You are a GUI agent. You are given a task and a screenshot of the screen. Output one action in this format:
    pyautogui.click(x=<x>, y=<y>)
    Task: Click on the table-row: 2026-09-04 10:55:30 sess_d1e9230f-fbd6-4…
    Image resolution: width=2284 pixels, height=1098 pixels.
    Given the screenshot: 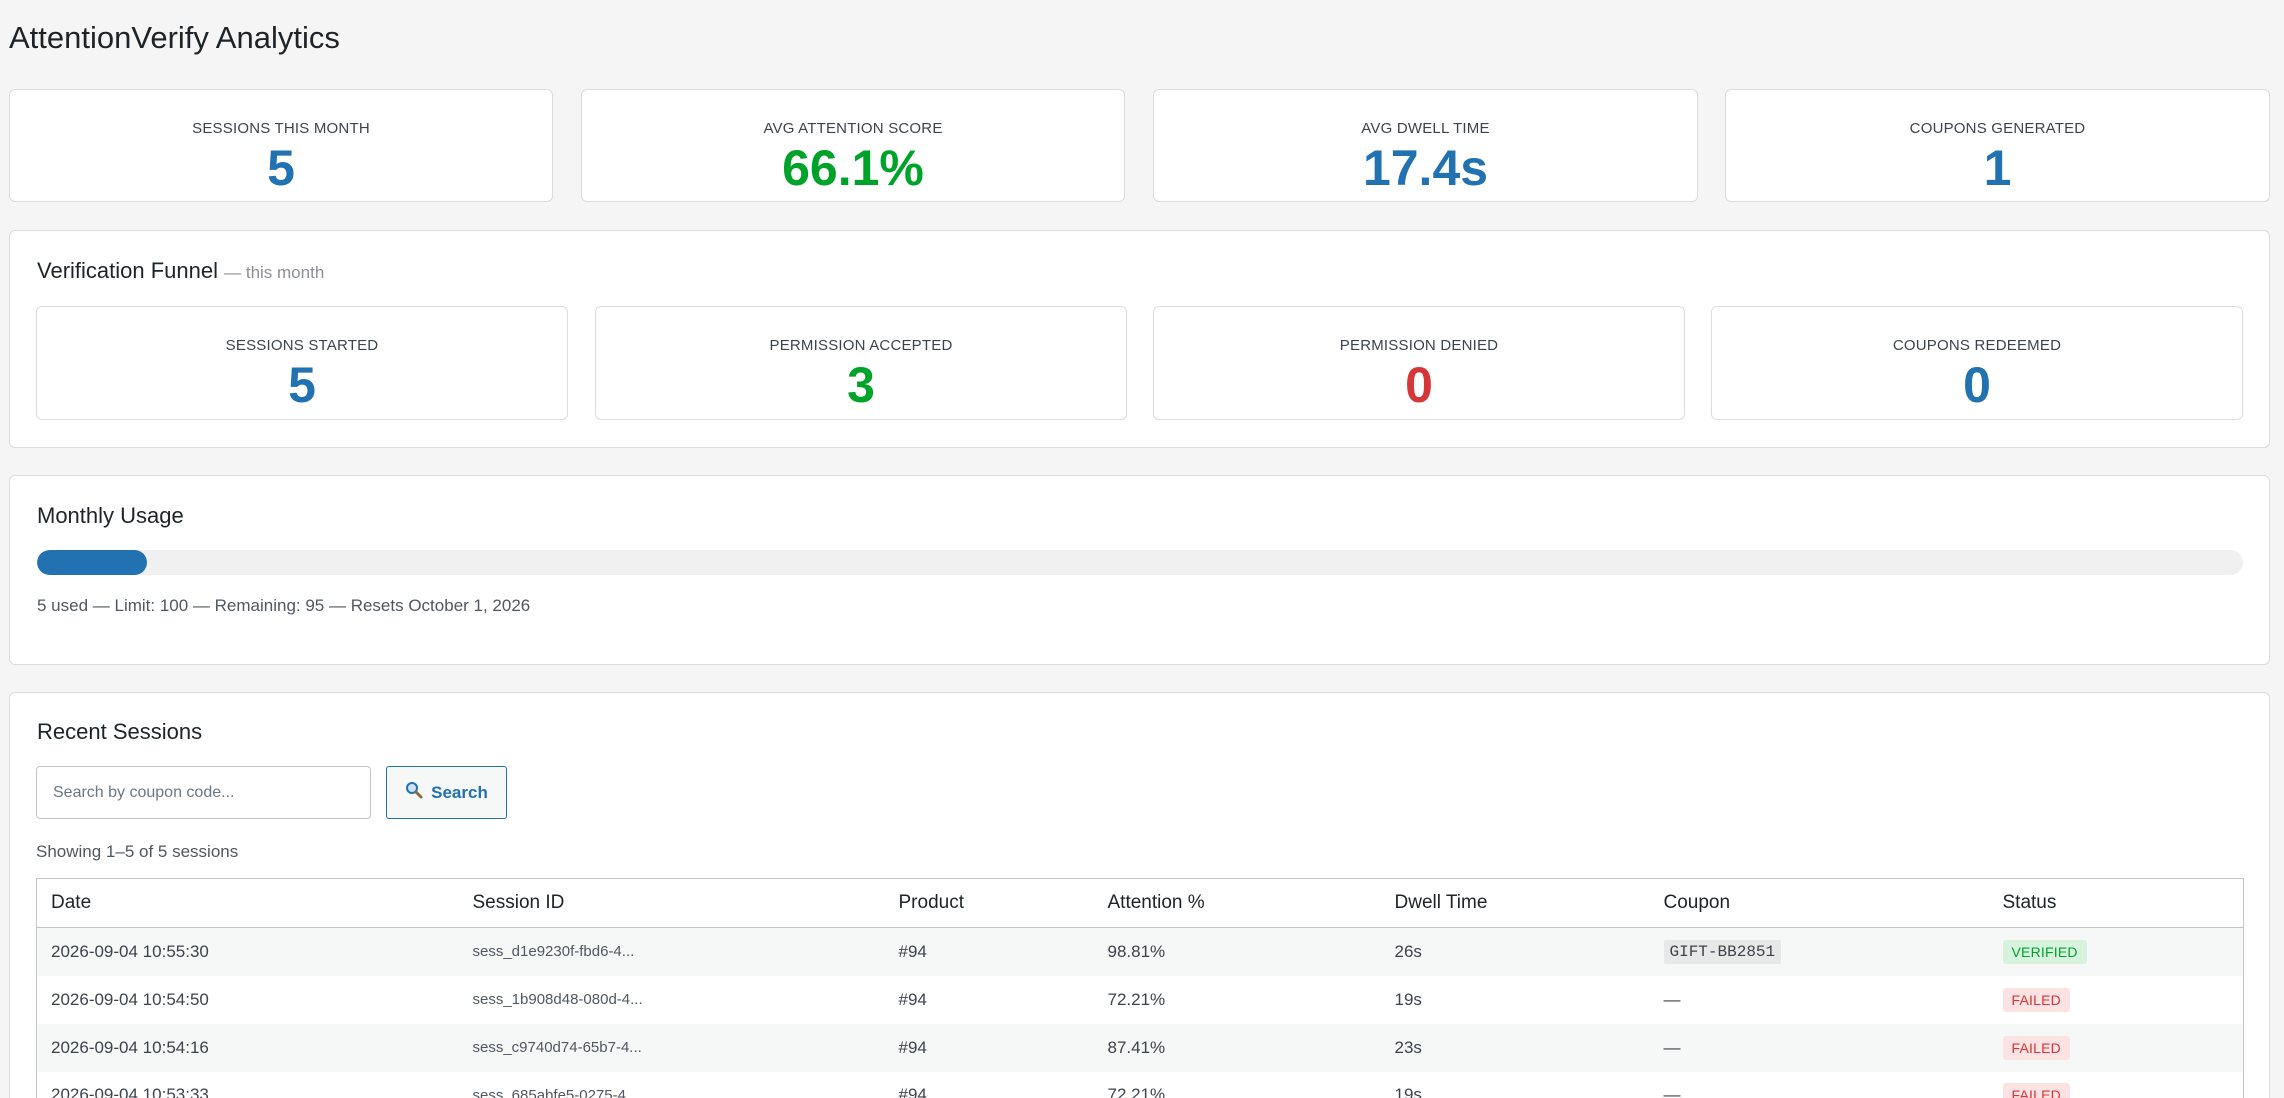 What is the action you would take?
    pyautogui.click(x=1140, y=951)
    